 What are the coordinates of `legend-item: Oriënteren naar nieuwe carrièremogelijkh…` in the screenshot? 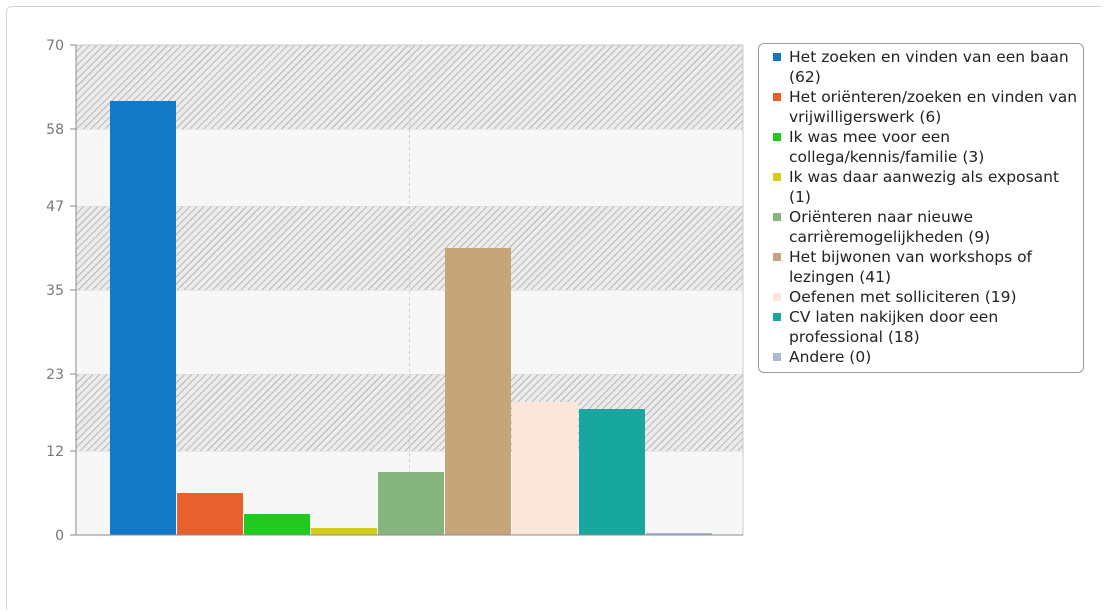 It's located at (921, 227).